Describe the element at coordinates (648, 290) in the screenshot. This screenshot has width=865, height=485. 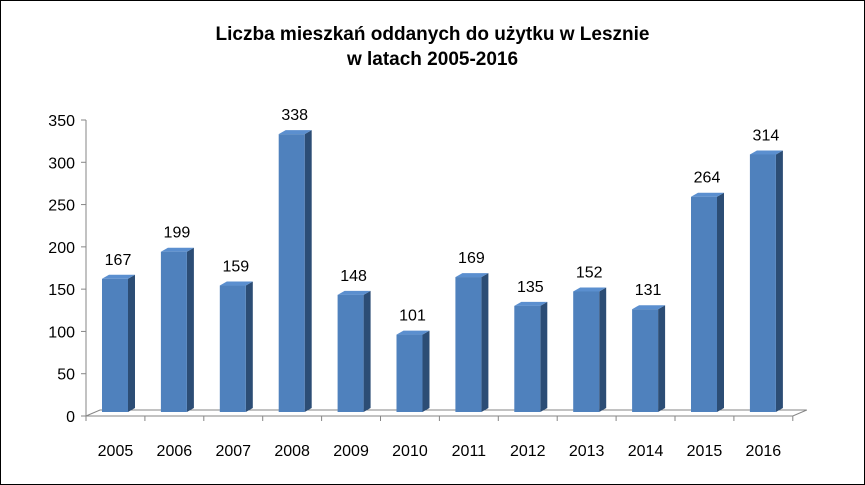
I see `data-label: 131` at that location.